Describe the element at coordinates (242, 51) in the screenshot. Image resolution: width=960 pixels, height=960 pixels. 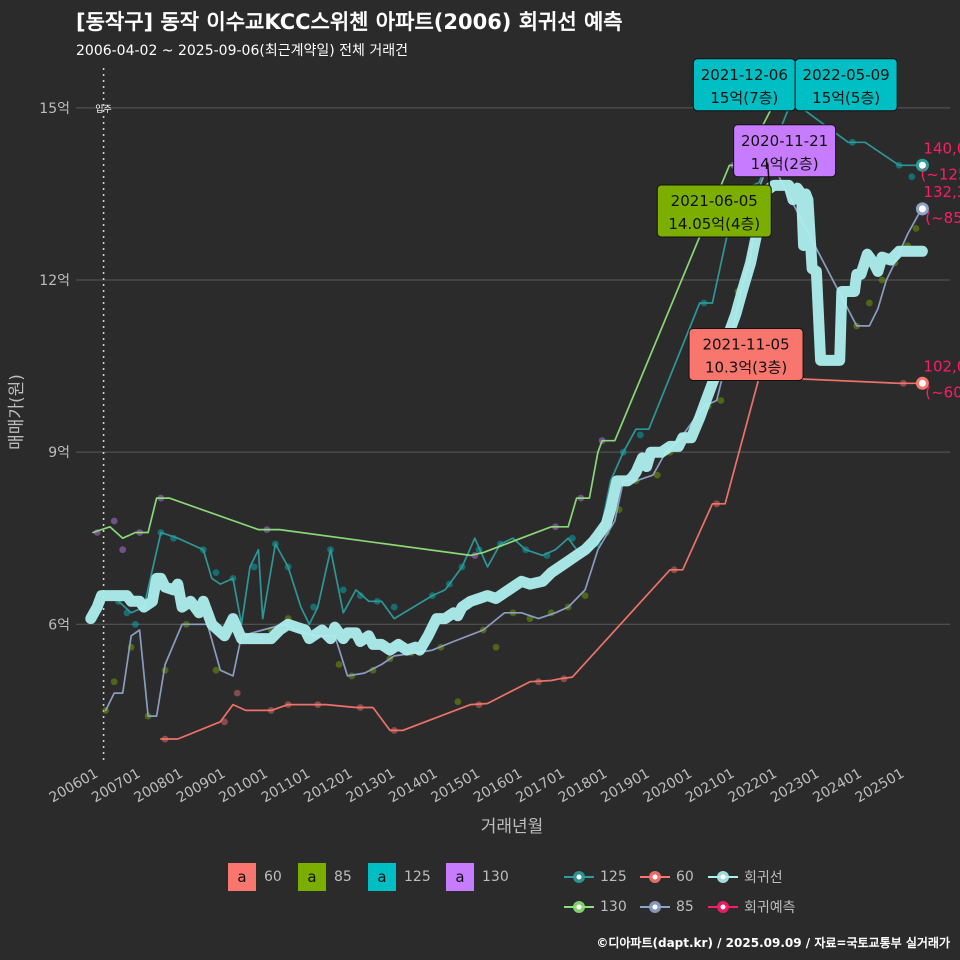
I see `page-subtitle: 2006-04-02 ~ 2025-09-06(최근계약일) 전체 거래건` at that location.